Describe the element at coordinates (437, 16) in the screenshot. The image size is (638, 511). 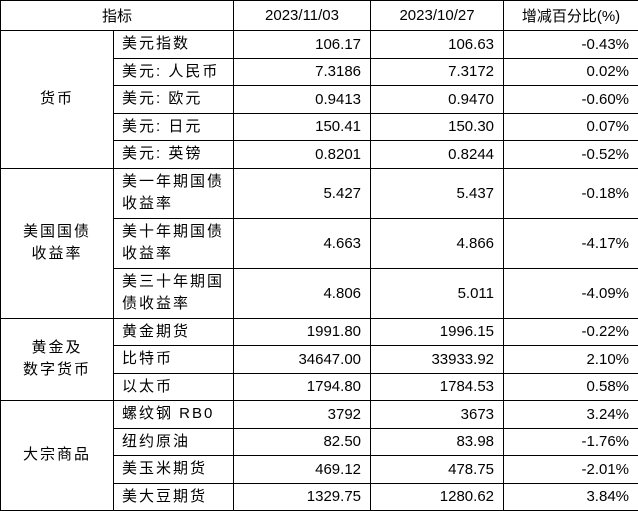
I see `header-date-2: 2023/10/27` at that location.